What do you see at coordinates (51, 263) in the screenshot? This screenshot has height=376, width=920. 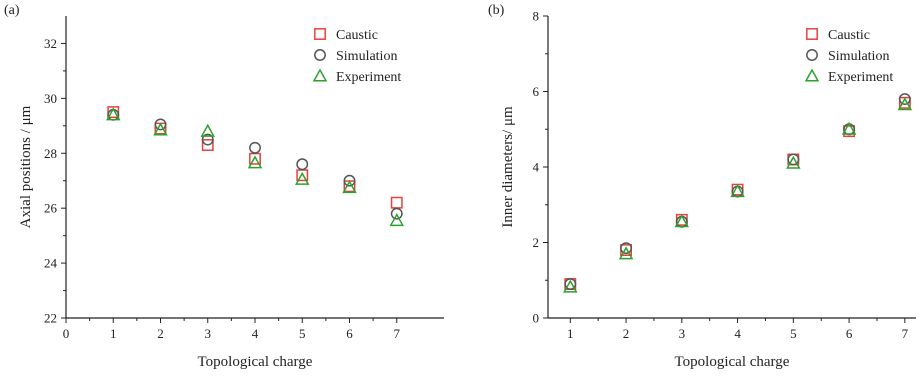 I see `y-tick-label: 24` at bounding box center [51, 263].